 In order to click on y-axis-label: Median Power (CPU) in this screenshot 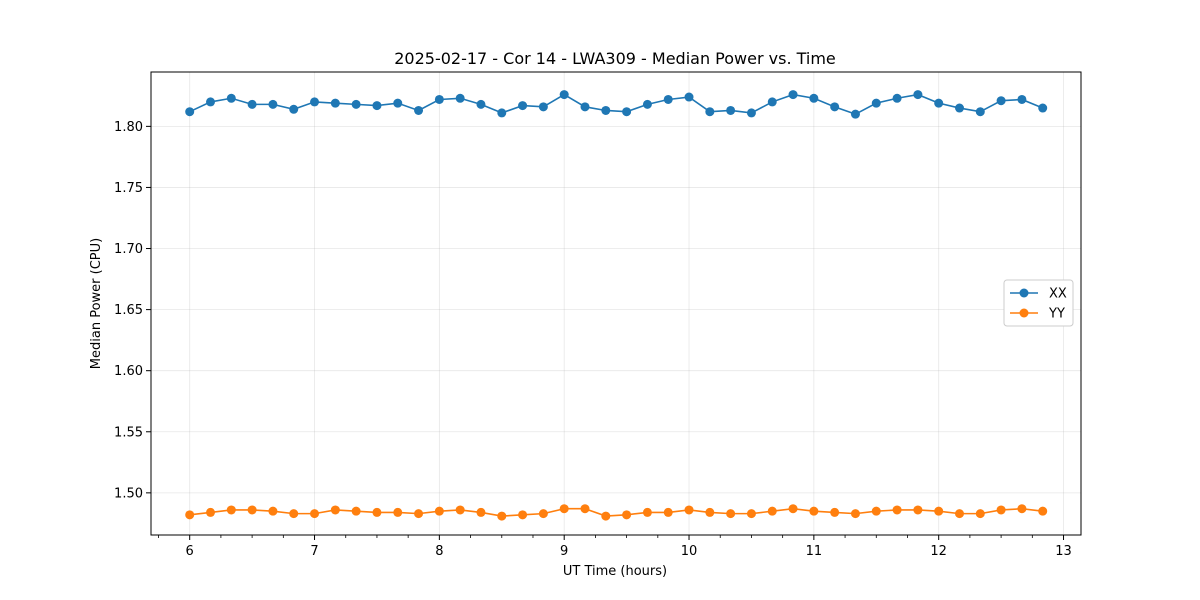, I will do `click(96, 303)`.